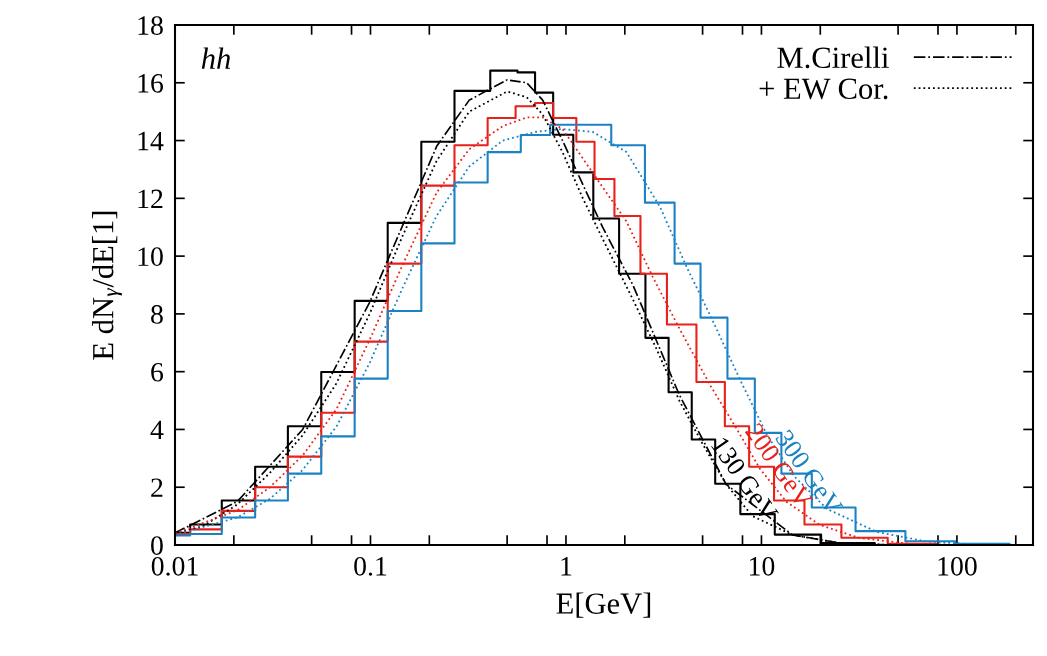 This screenshot has height=656, width=1047. What do you see at coordinates (157, 487) in the screenshot?
I see `y-tick-label: 2` at bounding box center [157, 487].